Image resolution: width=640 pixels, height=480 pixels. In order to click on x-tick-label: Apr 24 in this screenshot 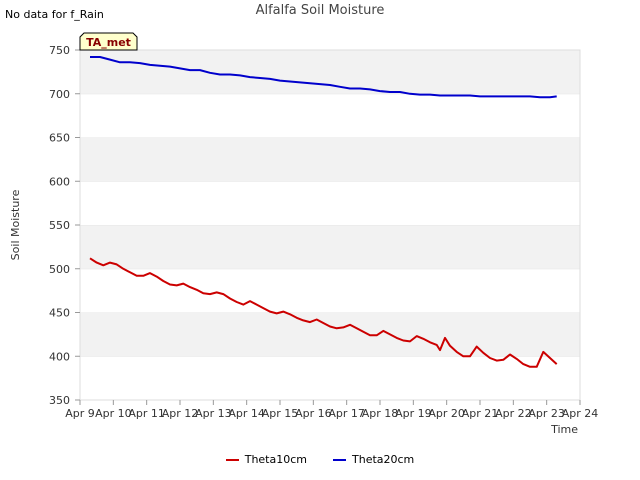, I will do `click(580, 413)`.